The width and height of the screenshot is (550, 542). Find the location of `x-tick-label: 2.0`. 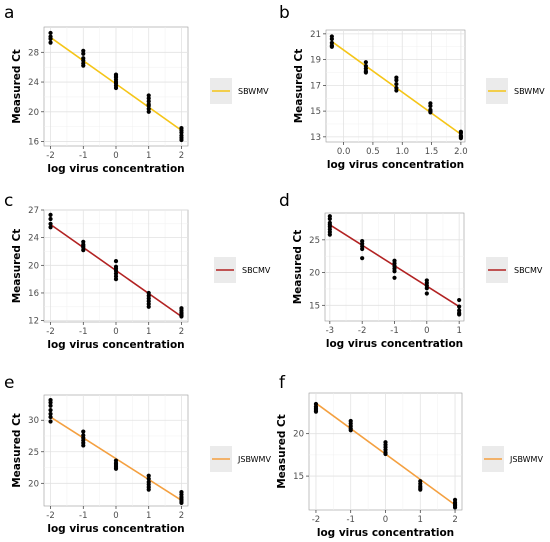

x-tick-label: 2.0 is located at coordinates (461, 152).